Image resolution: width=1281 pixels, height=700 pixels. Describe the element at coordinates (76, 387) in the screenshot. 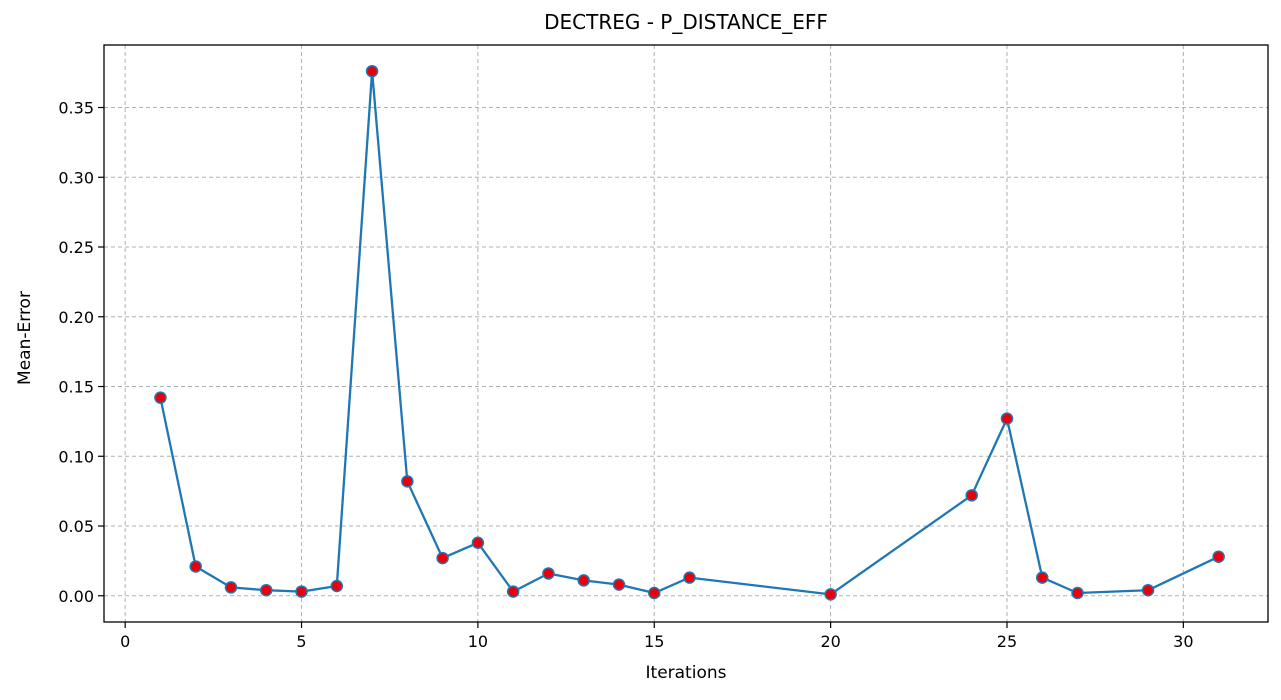

I see `y-tick-label: 0.15` at that location.